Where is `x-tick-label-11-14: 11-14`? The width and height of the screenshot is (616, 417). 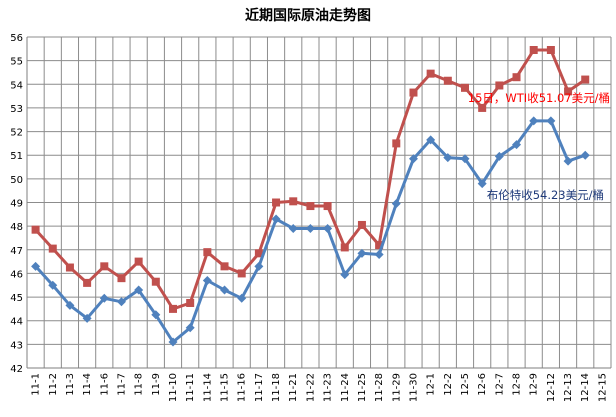
x-tick-label-11-14: 11-14 is located at coordinates (207, 387).